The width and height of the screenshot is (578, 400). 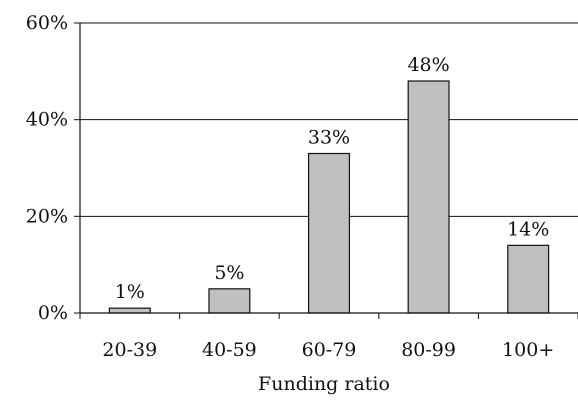 I want to click on x-tick-label: 20-39, so click(x=129, y=350).